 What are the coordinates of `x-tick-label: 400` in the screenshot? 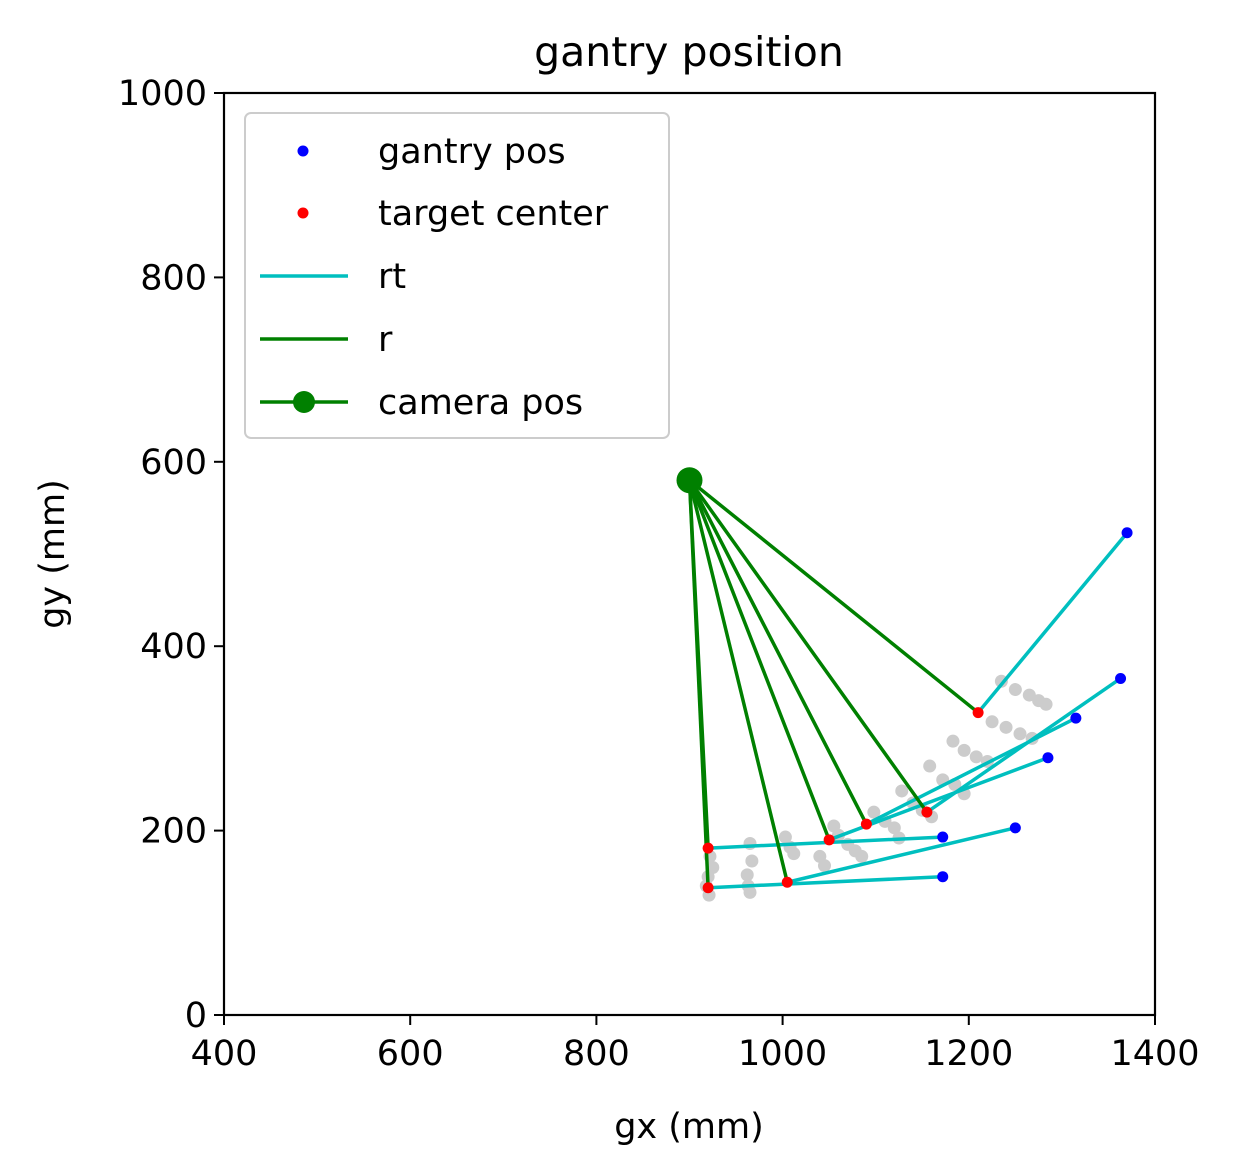 It's located at (224, 1054).